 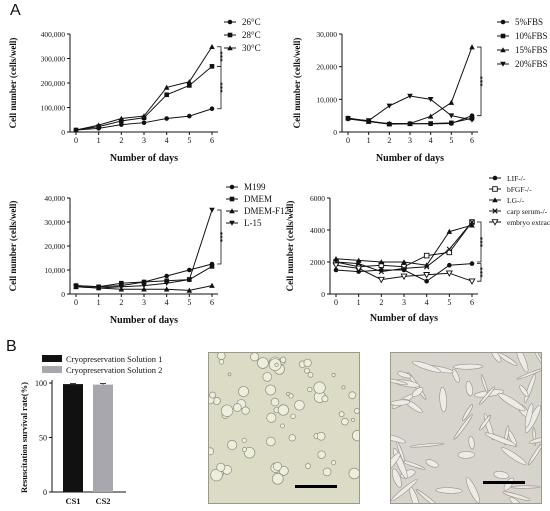 I want to click on y-tick-label: 300,000, so click(x=53, y=59).